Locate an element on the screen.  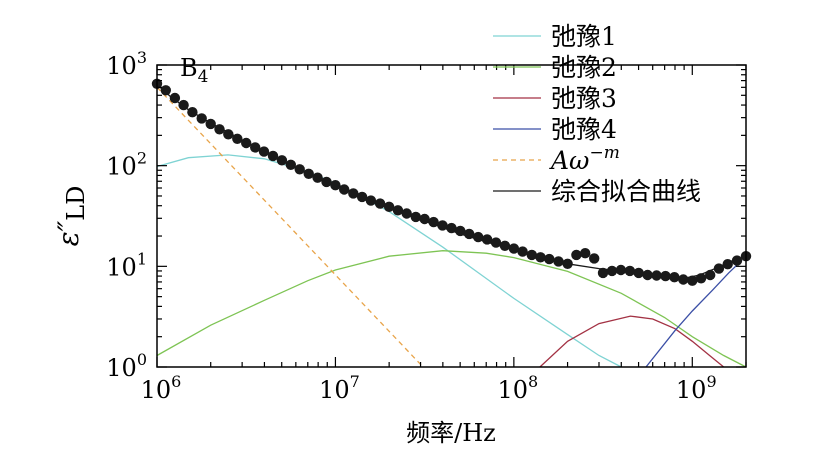
legend-label-3: 弛豫3 is located at coordinates (584, 98).